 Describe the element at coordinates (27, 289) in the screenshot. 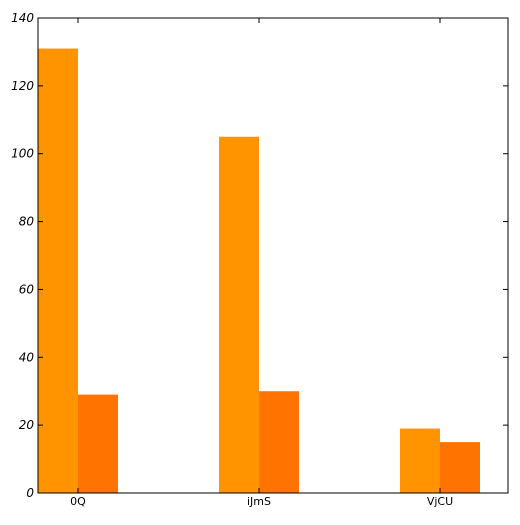

I see `y-tick-label: 60` at that location.